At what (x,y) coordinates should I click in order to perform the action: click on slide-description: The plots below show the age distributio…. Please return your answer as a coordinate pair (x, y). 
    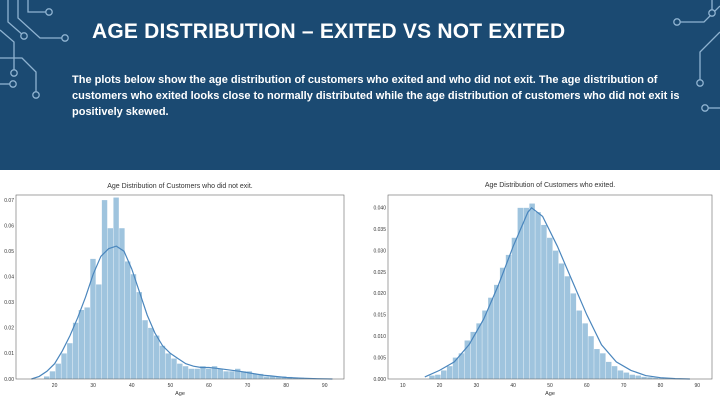
    Looking at the image, I should click on (376, 96).